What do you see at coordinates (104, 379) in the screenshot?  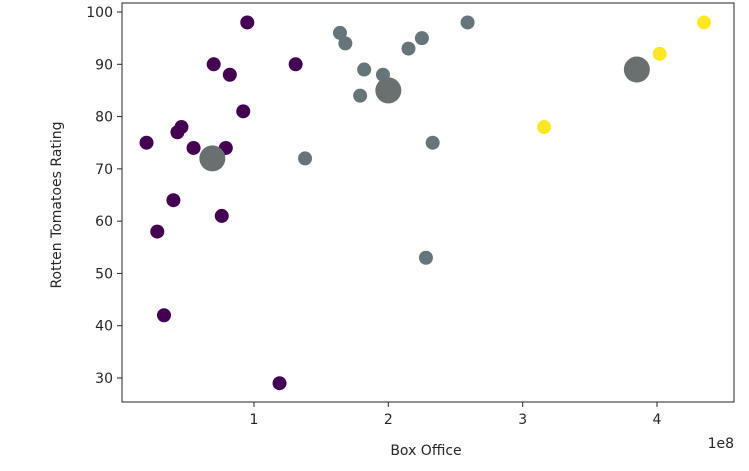 I see `y-tick-label: 30` at bounding box center [104, 379].